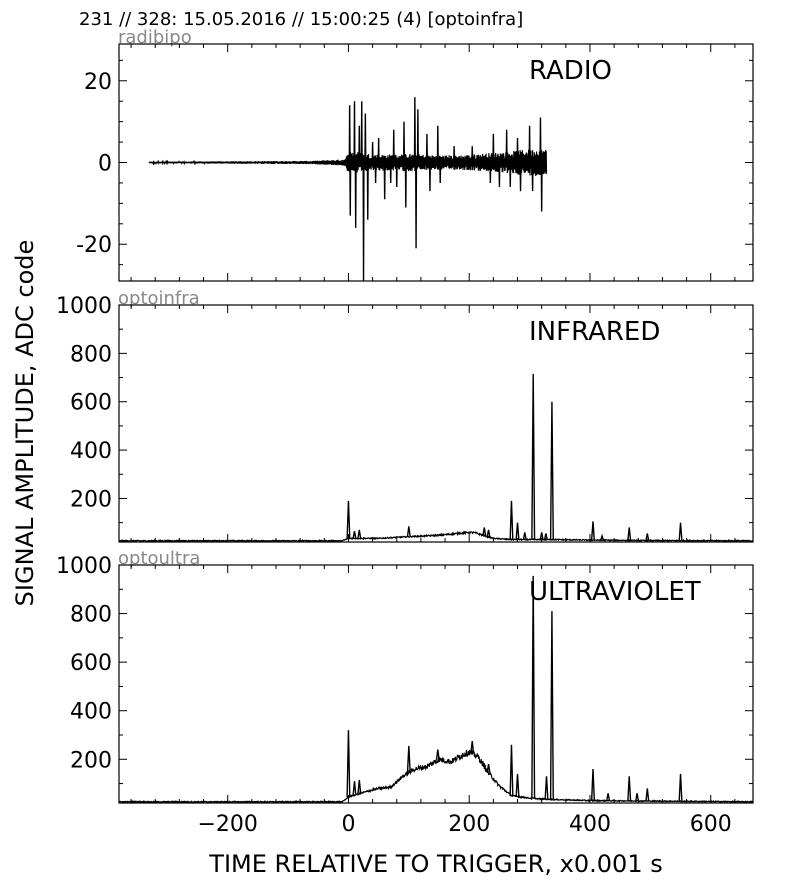 The height and width of the screenshot is (882, 792). Describe the element at coordinates (615, 592) in the screenshot. I see `panel-title: ULTRAVIOLET` at that location.